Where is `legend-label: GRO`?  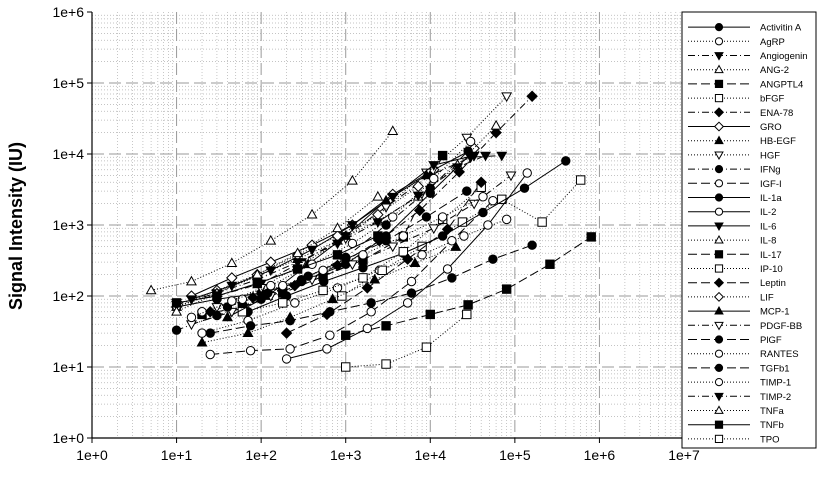
legend-label: GRO is located at coordinates (771, 127).